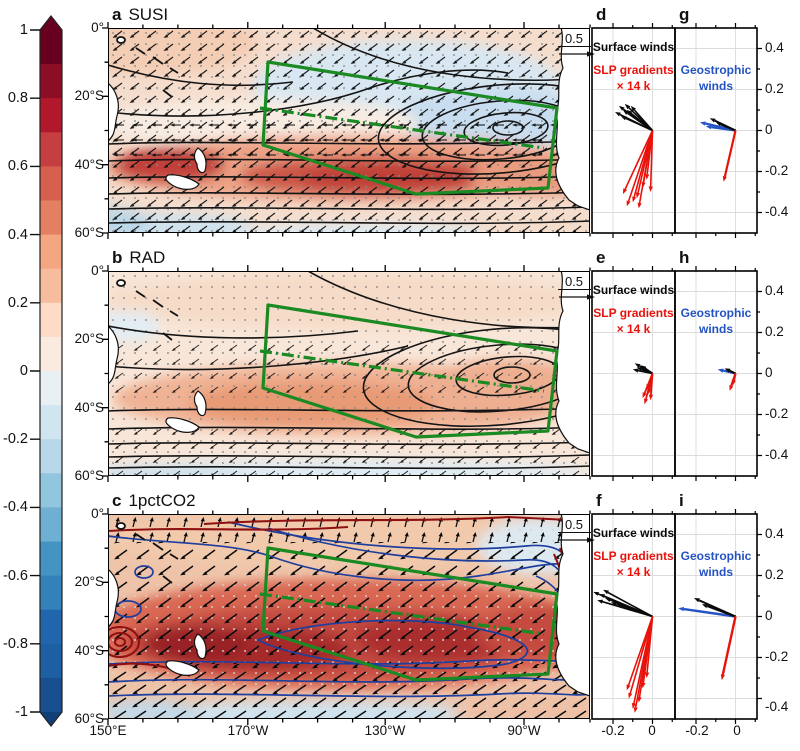  What do you see at coordinates (182, 668) in the screenshot?
I see `new-zealand-south-island` at bounding box center [182, 668].